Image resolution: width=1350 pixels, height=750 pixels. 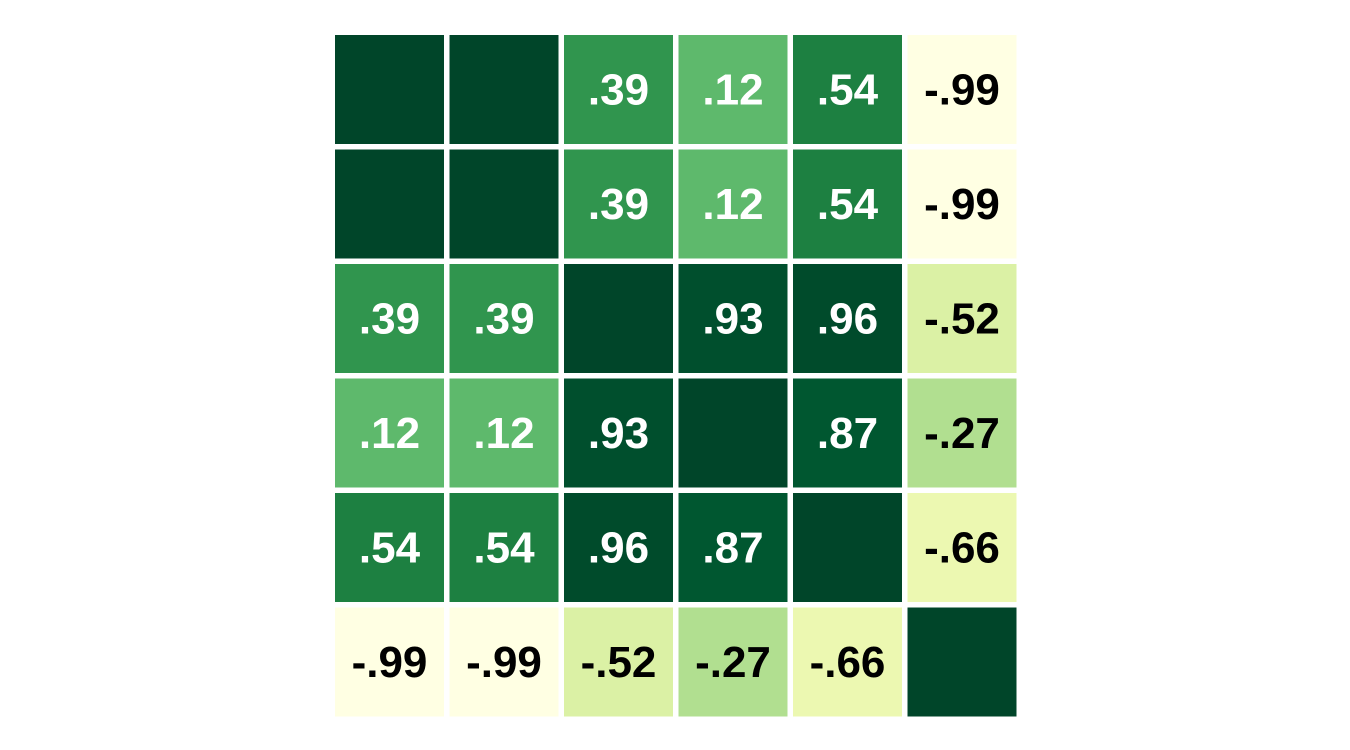 I want to click on heatmap-cell-label-r5-c0: -.99, so click(x=390, y=662).